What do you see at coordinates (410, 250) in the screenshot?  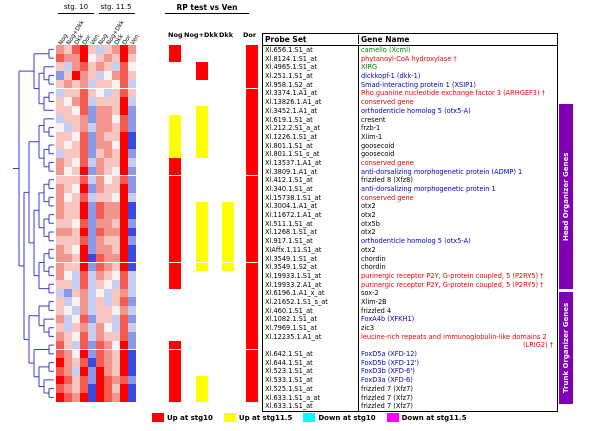 I see `table-row: XlAffx.1.11.S1_at otx2` at bounding box center [410, 250].